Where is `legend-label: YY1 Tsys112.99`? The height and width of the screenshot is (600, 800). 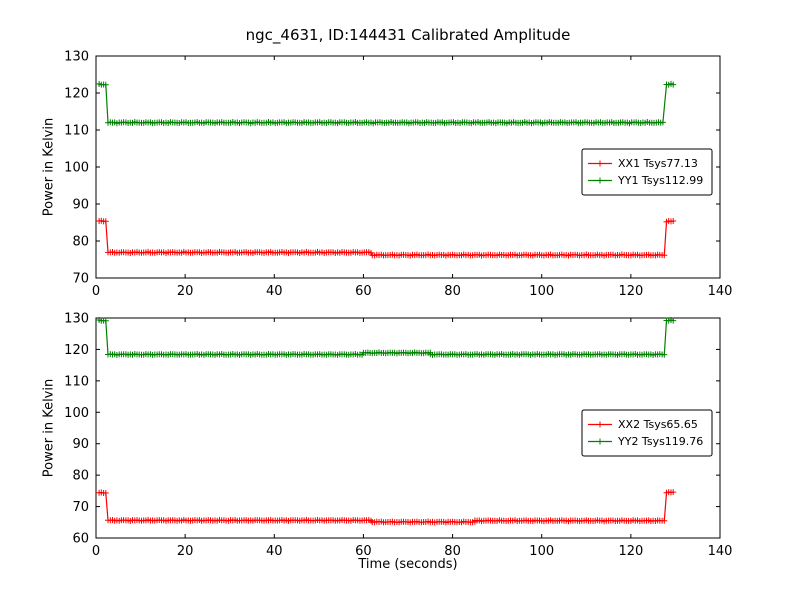
legend-label: YY1 Tsys112.99 is located at coordinates (660, 180).